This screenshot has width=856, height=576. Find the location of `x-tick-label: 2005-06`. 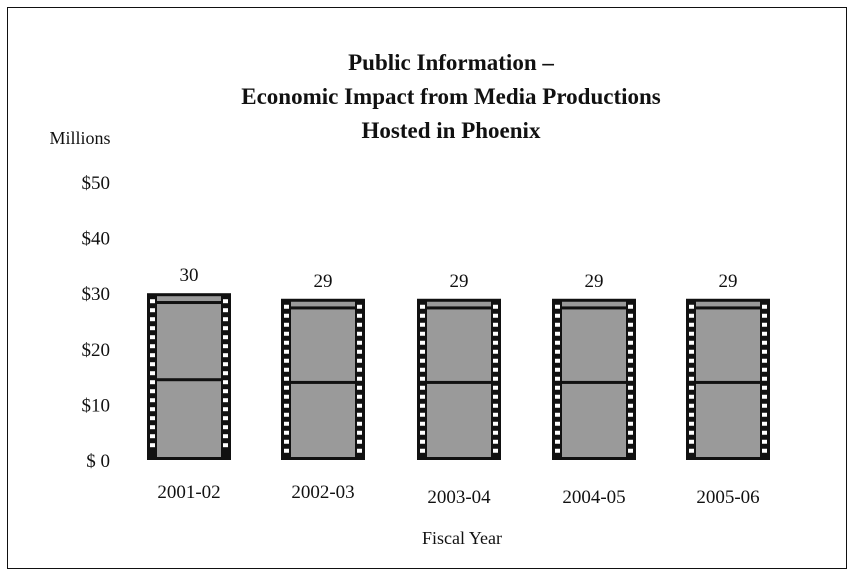

x-tick-label: 2005-06 is located at coordinates (727, 497).